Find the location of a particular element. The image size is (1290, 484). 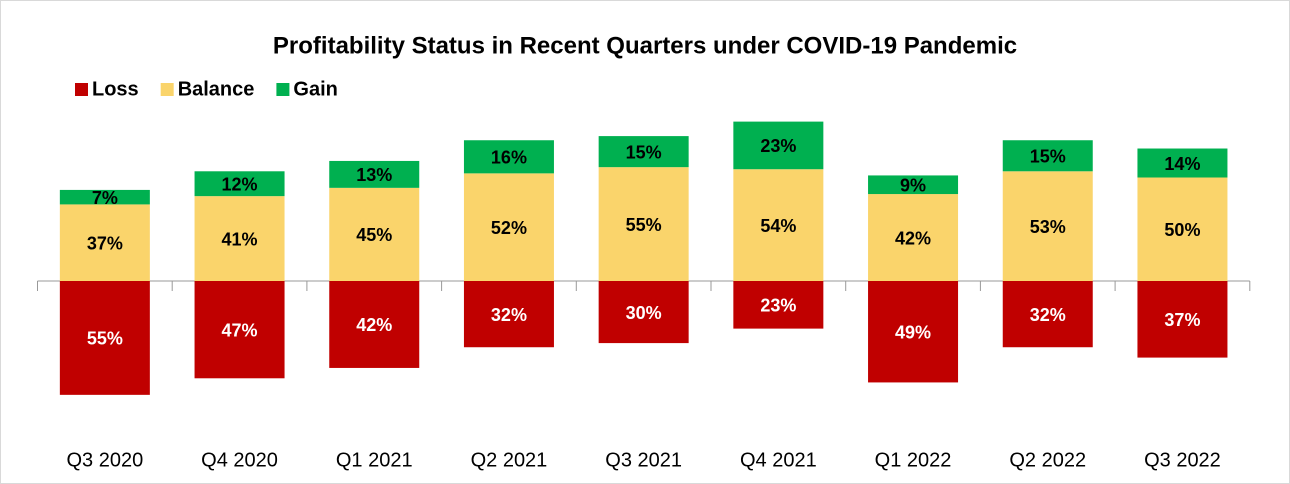

data-label: 30% is located at coordinates (644, 313).